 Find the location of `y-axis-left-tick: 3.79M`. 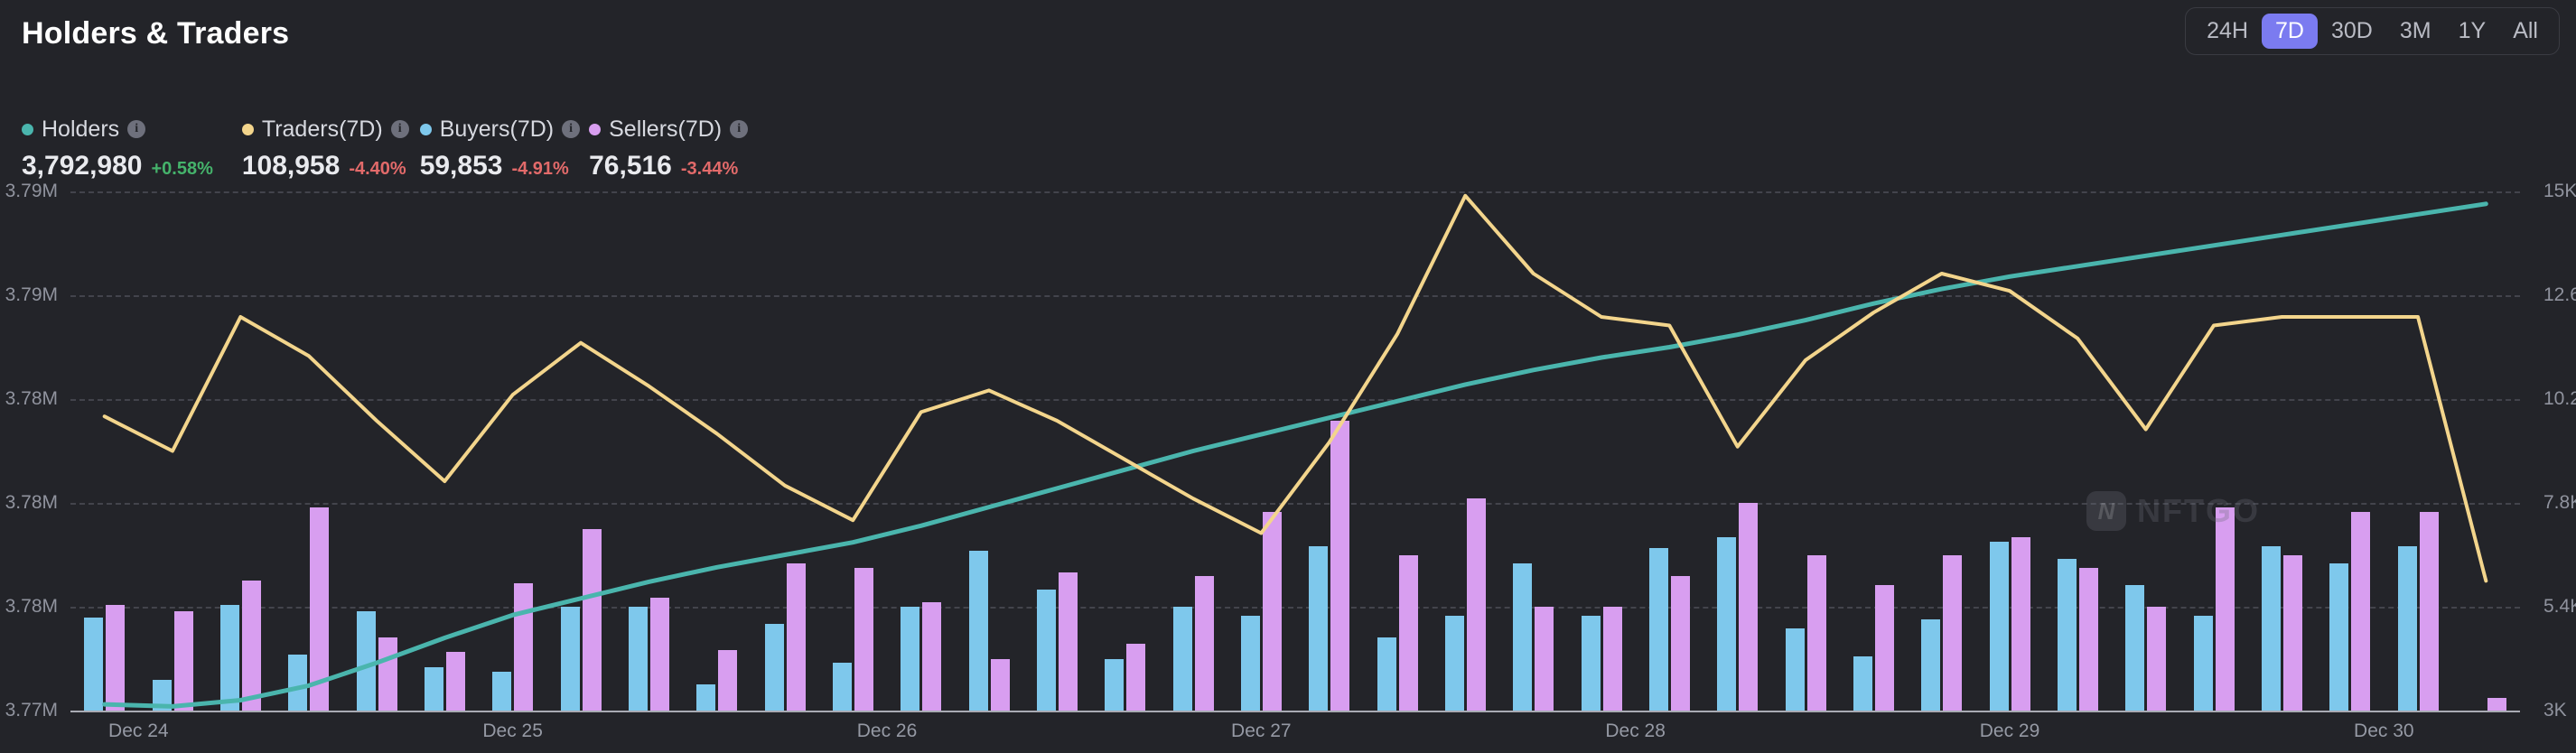

y-axis-left-tick: 3.79M is located at coordinates (31, 191).